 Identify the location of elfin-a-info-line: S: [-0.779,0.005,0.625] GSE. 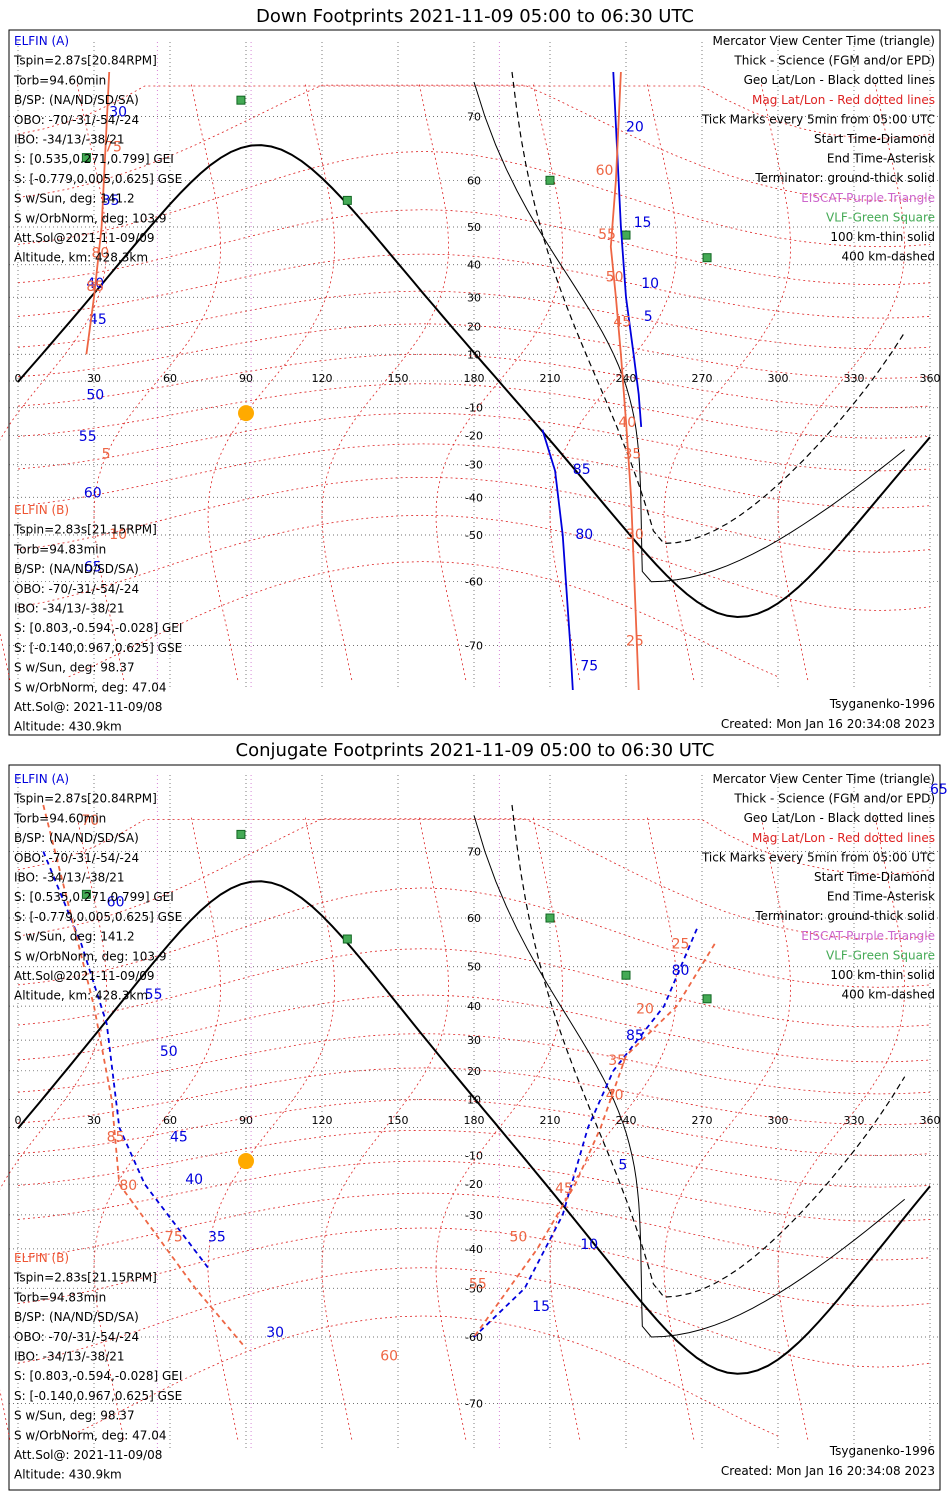
(98, 917).